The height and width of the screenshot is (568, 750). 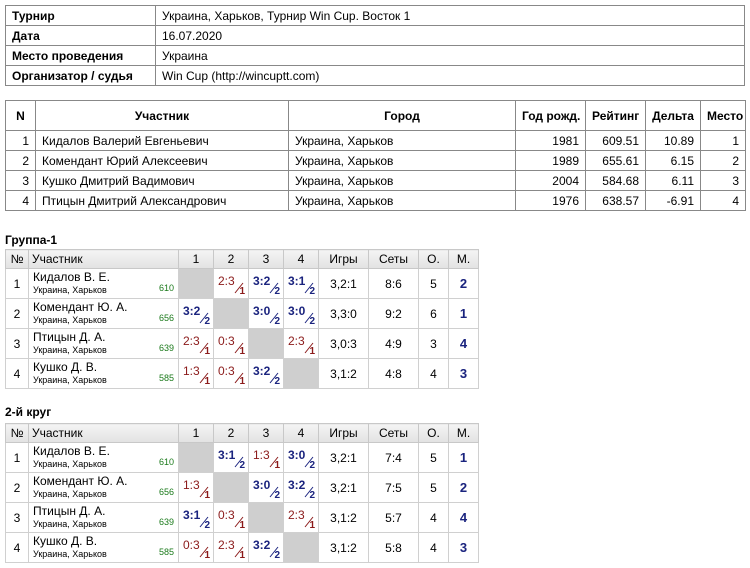 I want to click on column-header: Место, so click(x=723, y=115).